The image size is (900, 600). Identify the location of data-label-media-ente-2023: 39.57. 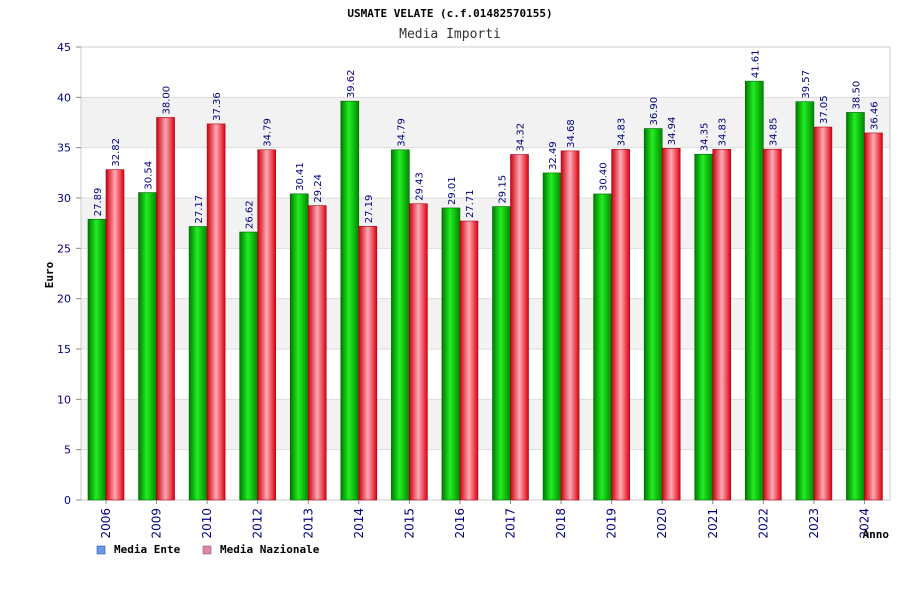
(806, 84).